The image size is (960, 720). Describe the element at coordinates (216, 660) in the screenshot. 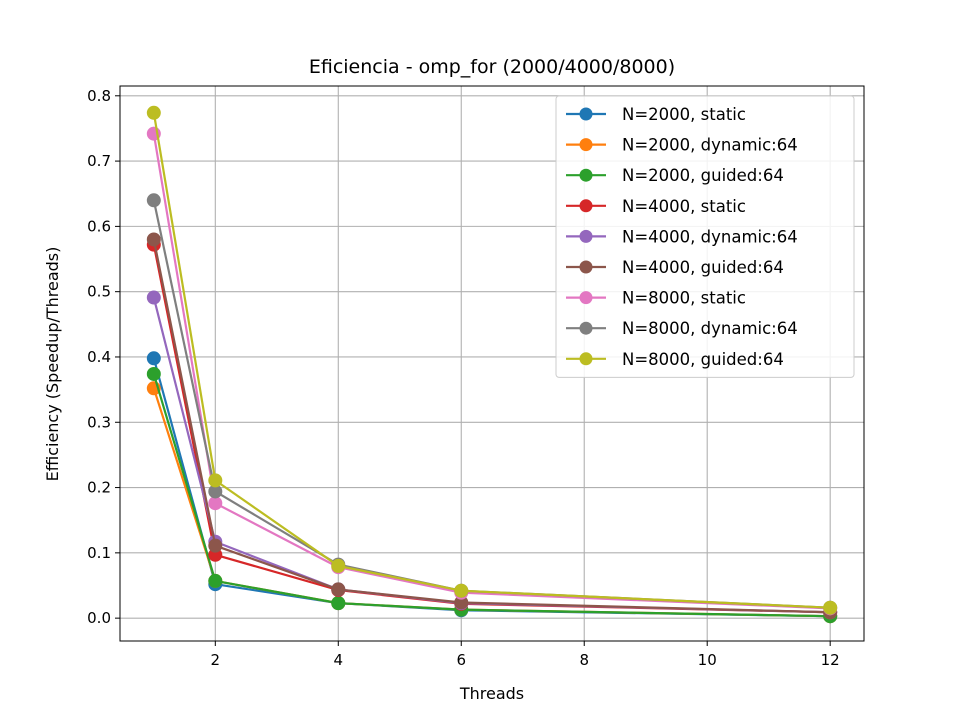

I see `x-tick-label: 2` at that location.